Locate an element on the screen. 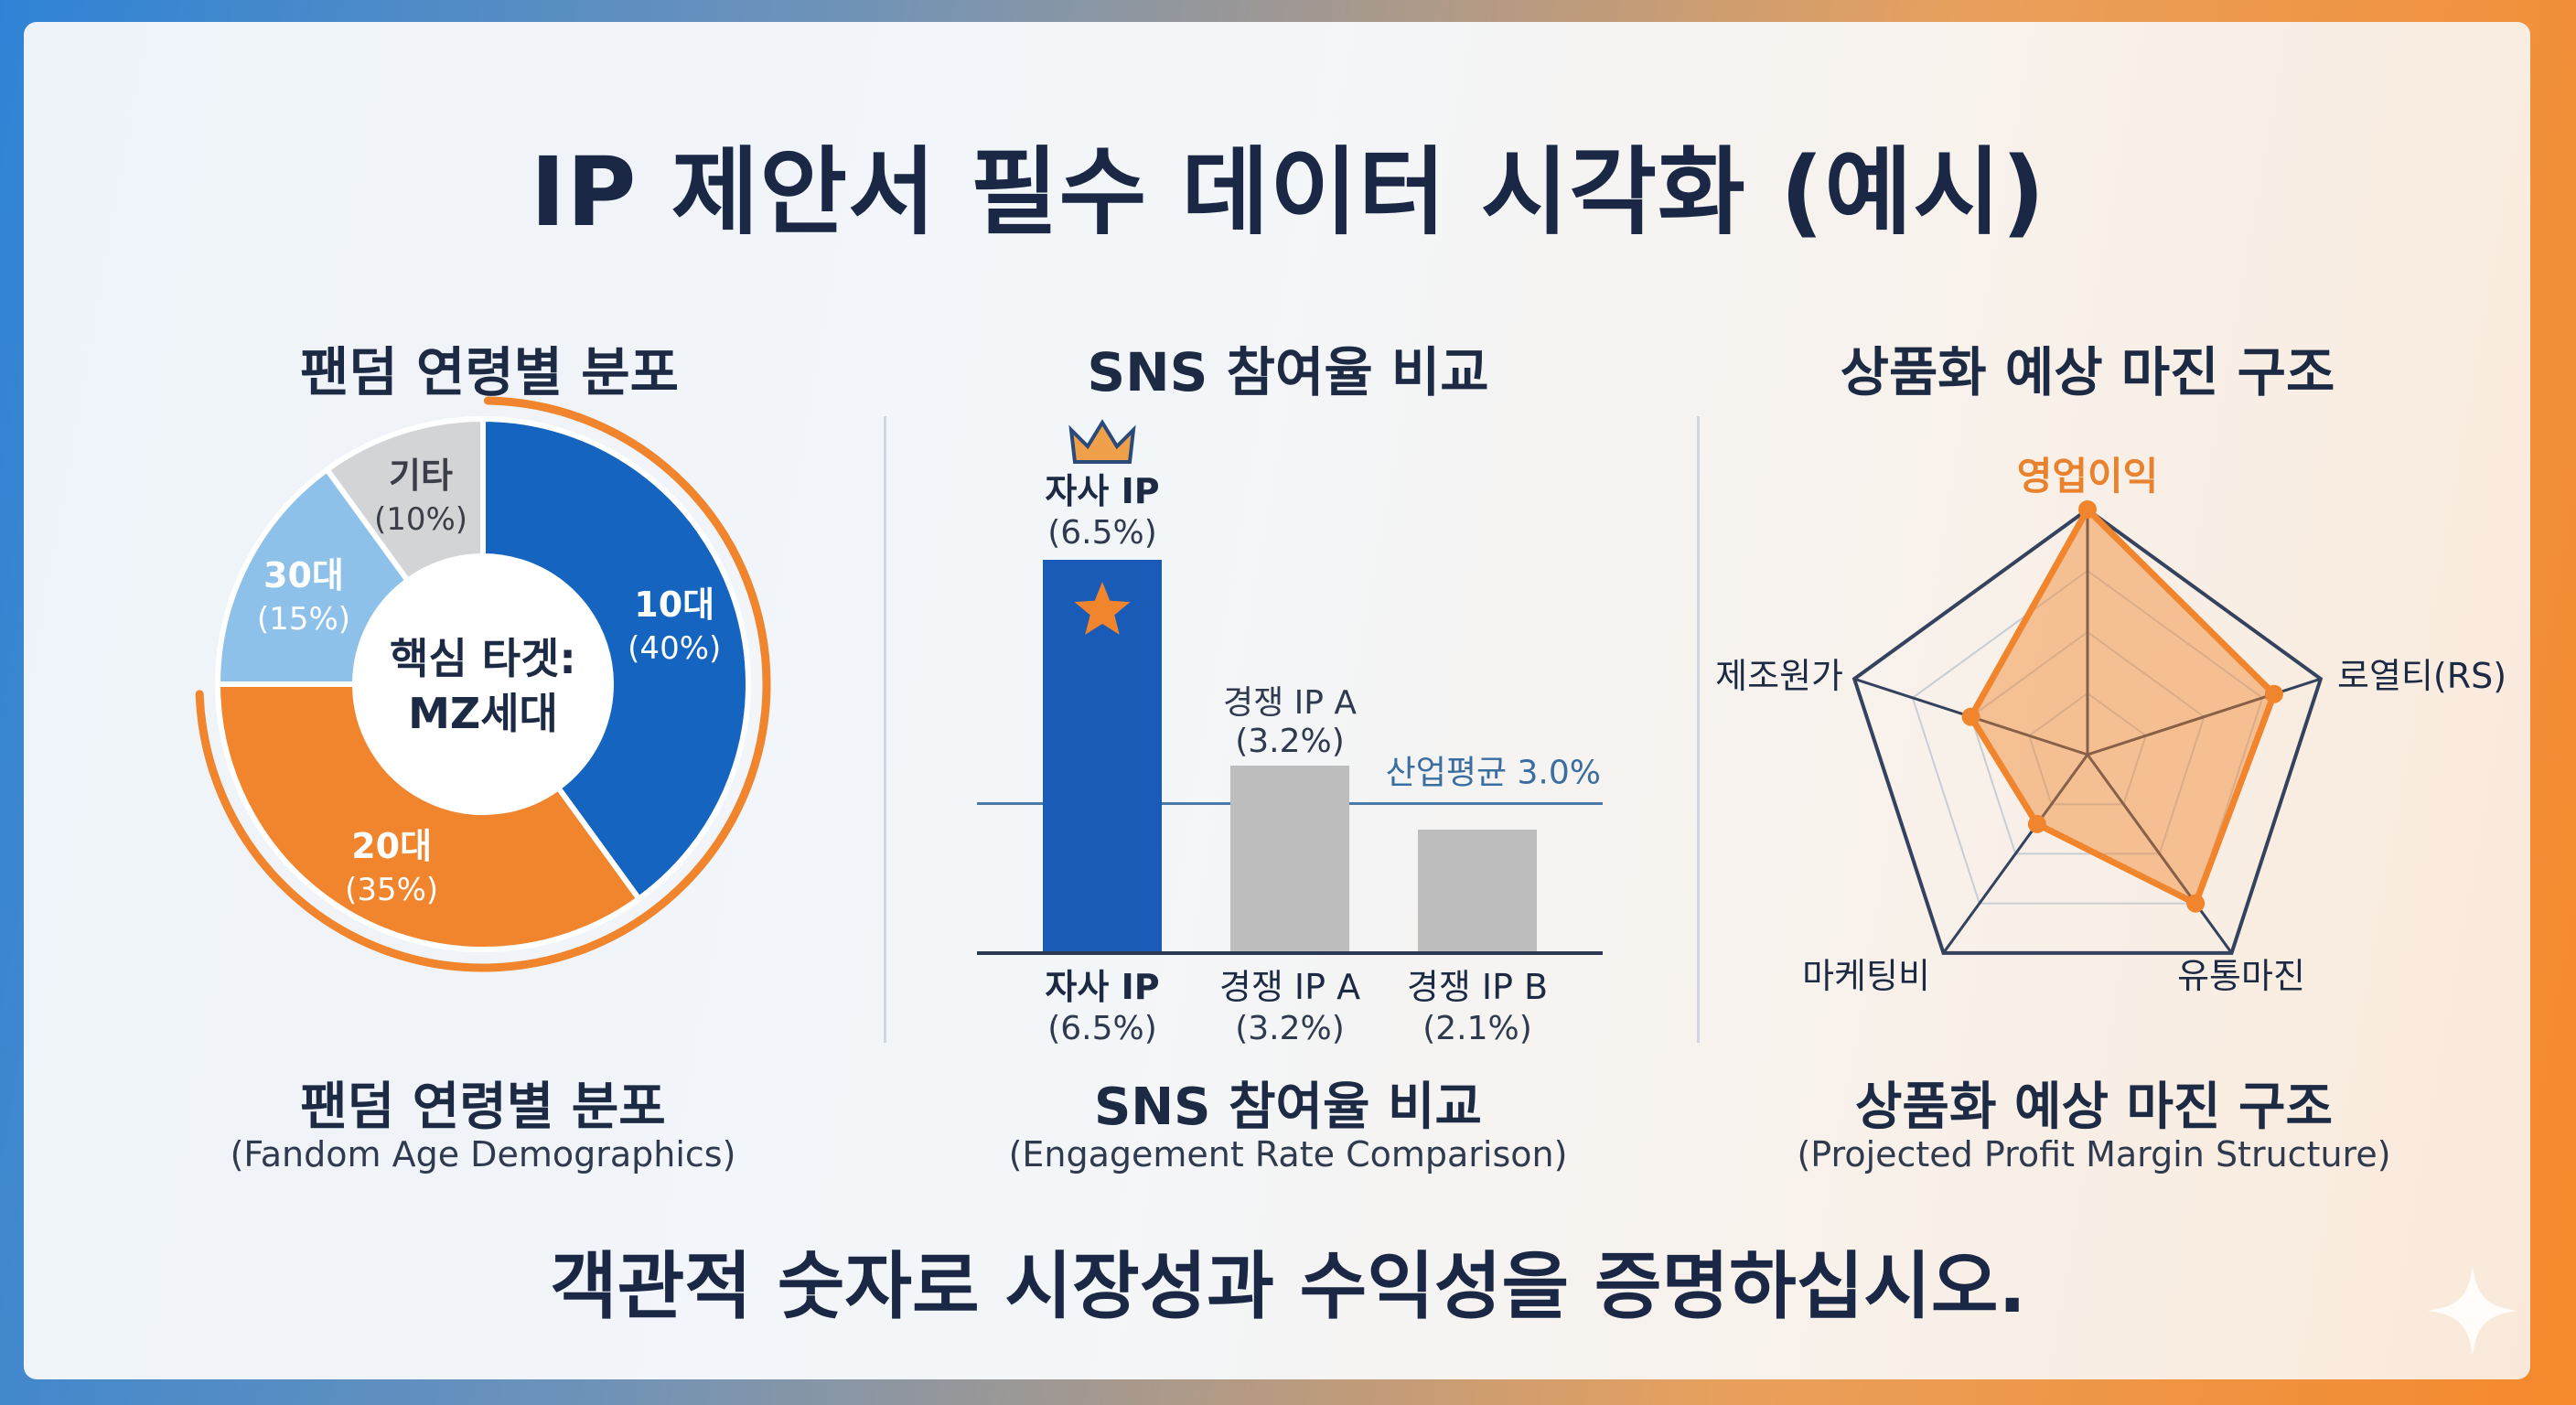 Image resolution: width=2576 pixels, height=1405 pixels. donut-value-0: (40%) is located at coordinates (674, 648).